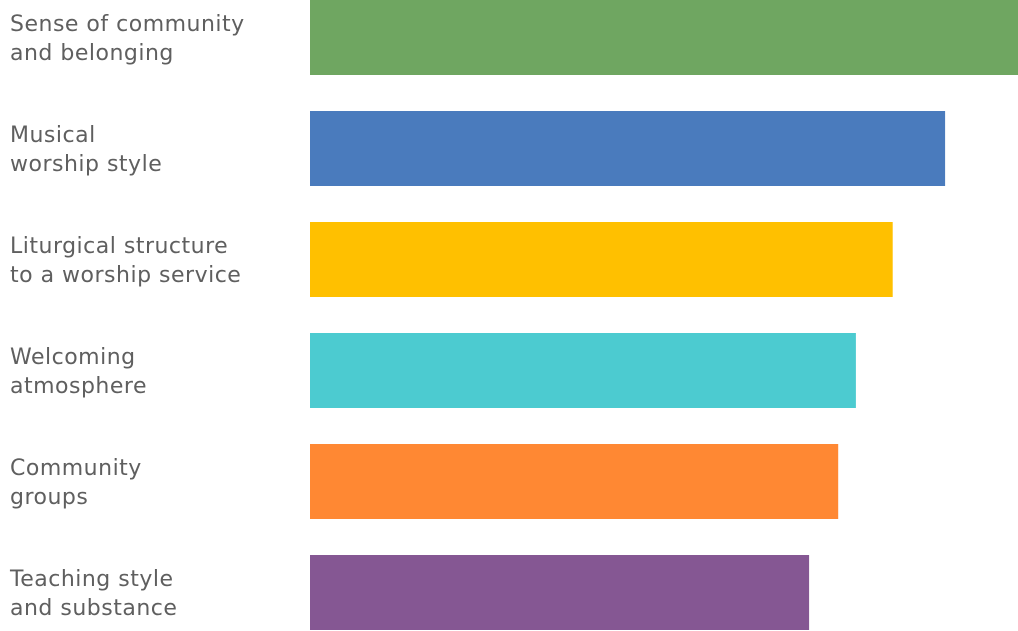 Image resolution: width=1018 pixels, height=631 pixels. Describe the element at coordinates (92, 53) in the screenshot. I see `category-label-line: and belonging` at that location.